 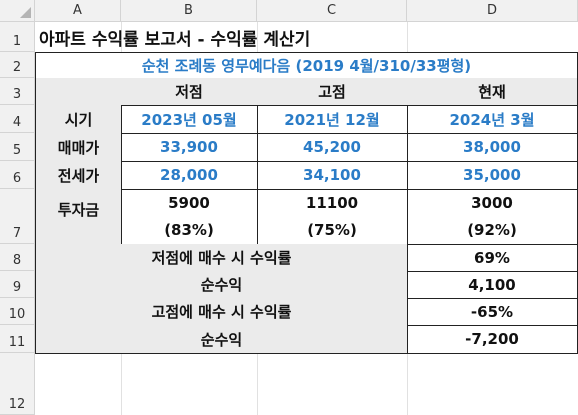 I want to click on net-profit-high-value-cell: -7,200, so click(x=492, y=339).